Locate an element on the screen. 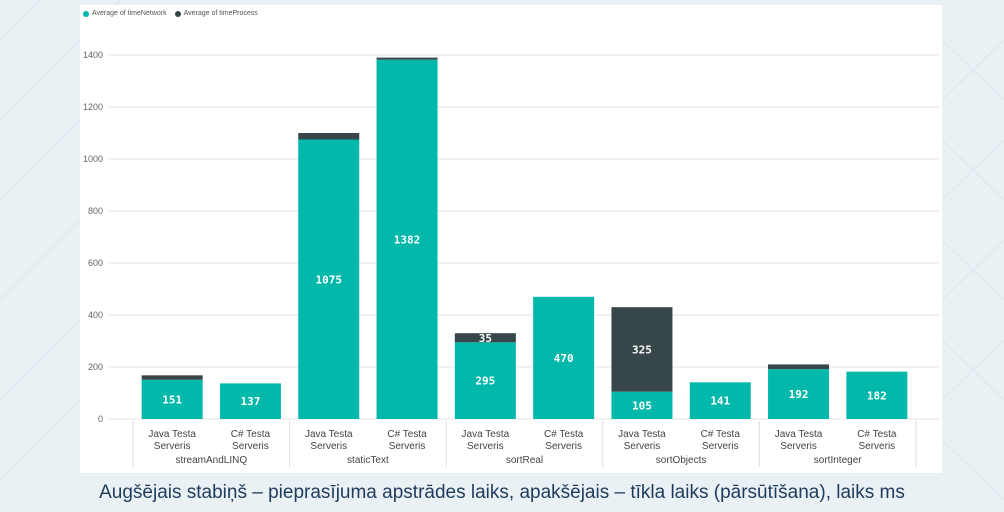 This screenshot has width=1004, height=512. y-tick-label: 400 is located at coordinates (95, 315).